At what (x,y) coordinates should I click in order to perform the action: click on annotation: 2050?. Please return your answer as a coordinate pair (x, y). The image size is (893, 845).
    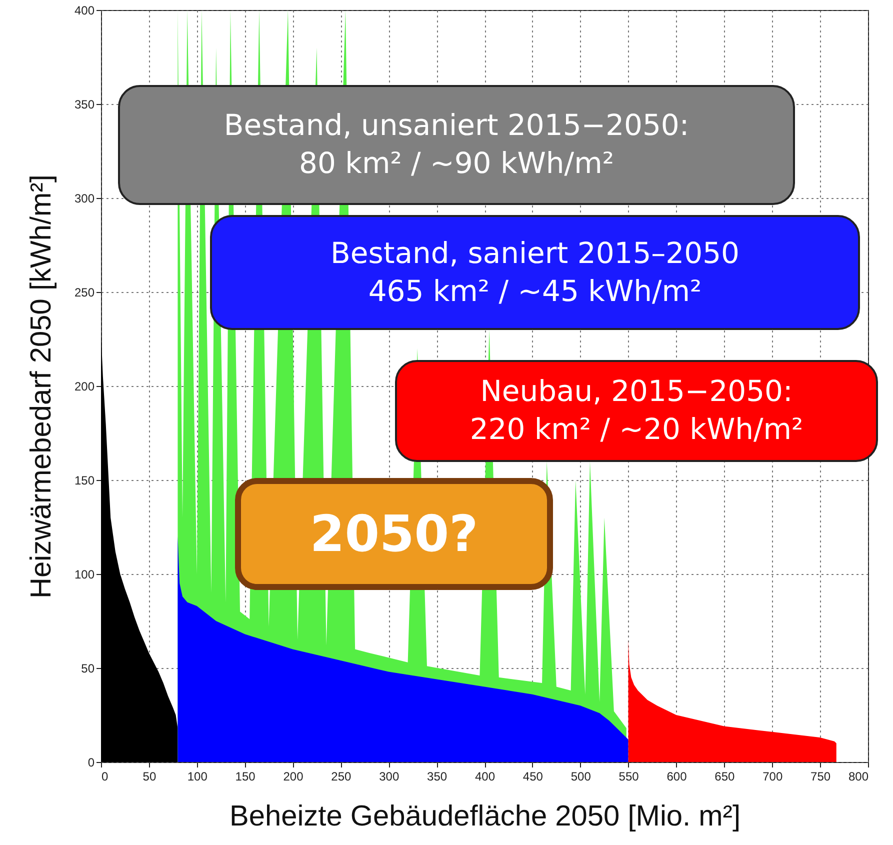
    Looking at the image, I should click on (394, 534).